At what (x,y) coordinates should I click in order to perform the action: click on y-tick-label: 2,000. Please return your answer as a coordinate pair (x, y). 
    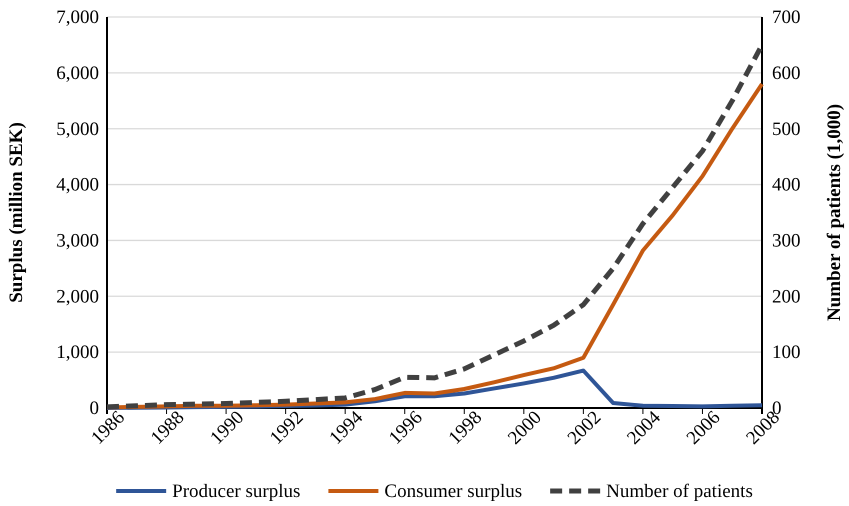
    Looking at the image, I should click on (77, 297).